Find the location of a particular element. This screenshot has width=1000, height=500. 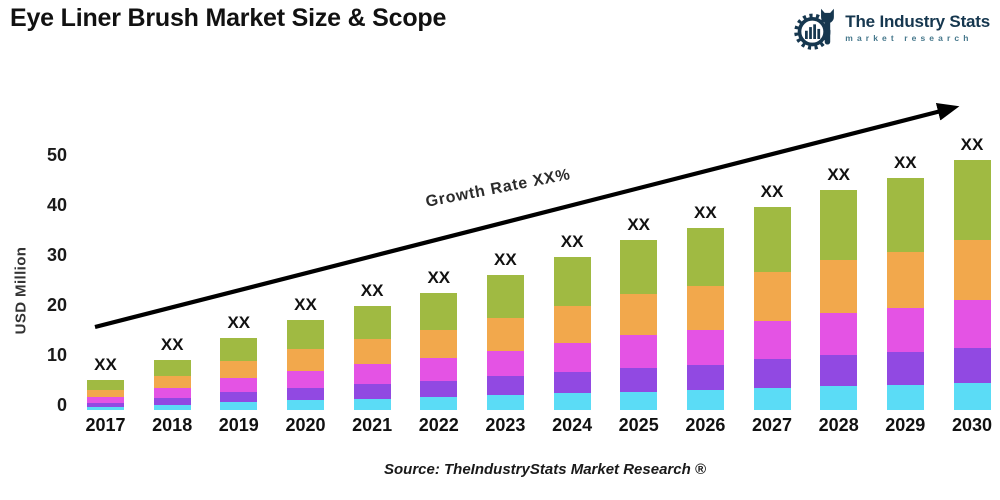

x-axis-label-2027: 2027 is located at coordinates (772, 425).